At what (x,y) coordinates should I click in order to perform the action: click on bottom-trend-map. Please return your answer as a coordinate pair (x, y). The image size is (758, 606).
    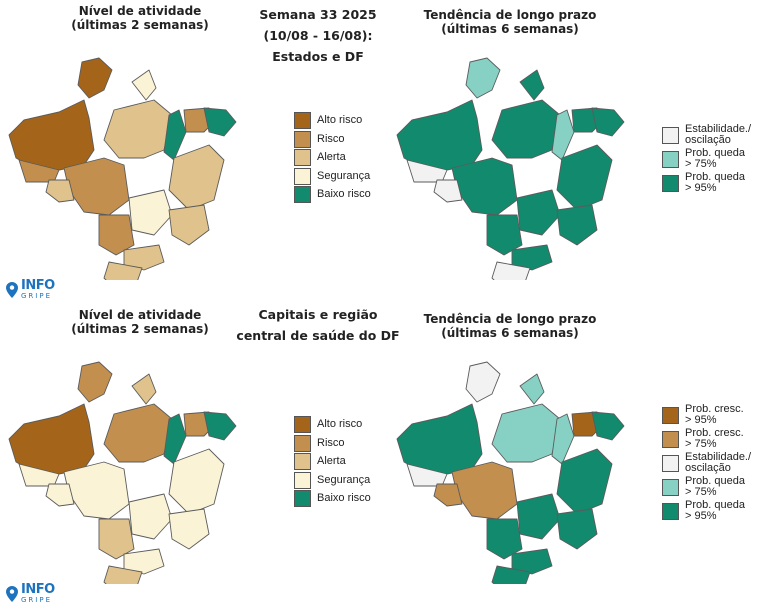
    Looking at the image, I should click on (510, 472).